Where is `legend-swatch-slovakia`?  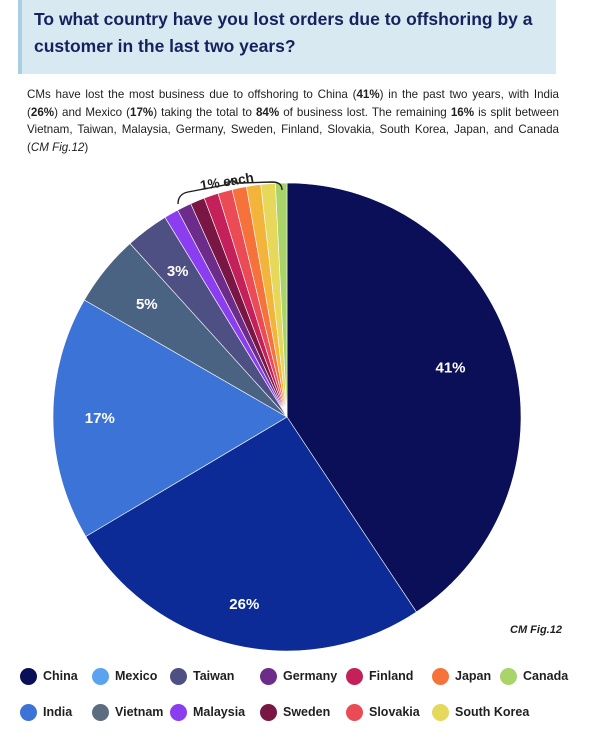 legend-swatch-slovakia is located at coordinates (354, 712).